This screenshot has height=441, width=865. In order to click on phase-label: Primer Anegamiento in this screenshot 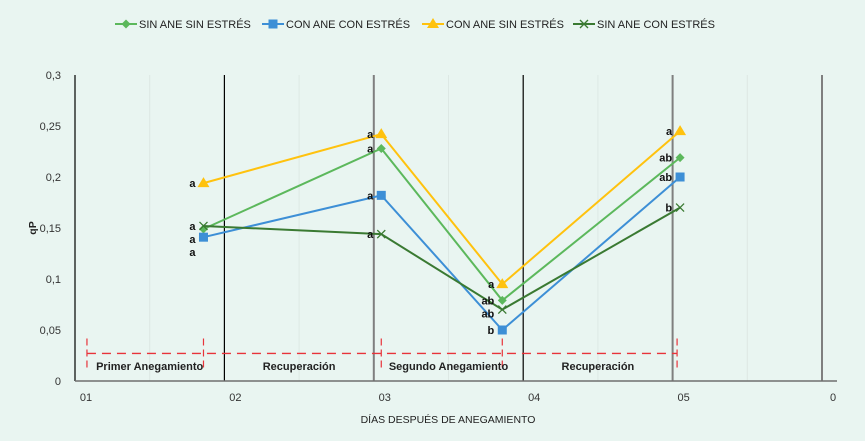, I will do `click(149, 367)`.